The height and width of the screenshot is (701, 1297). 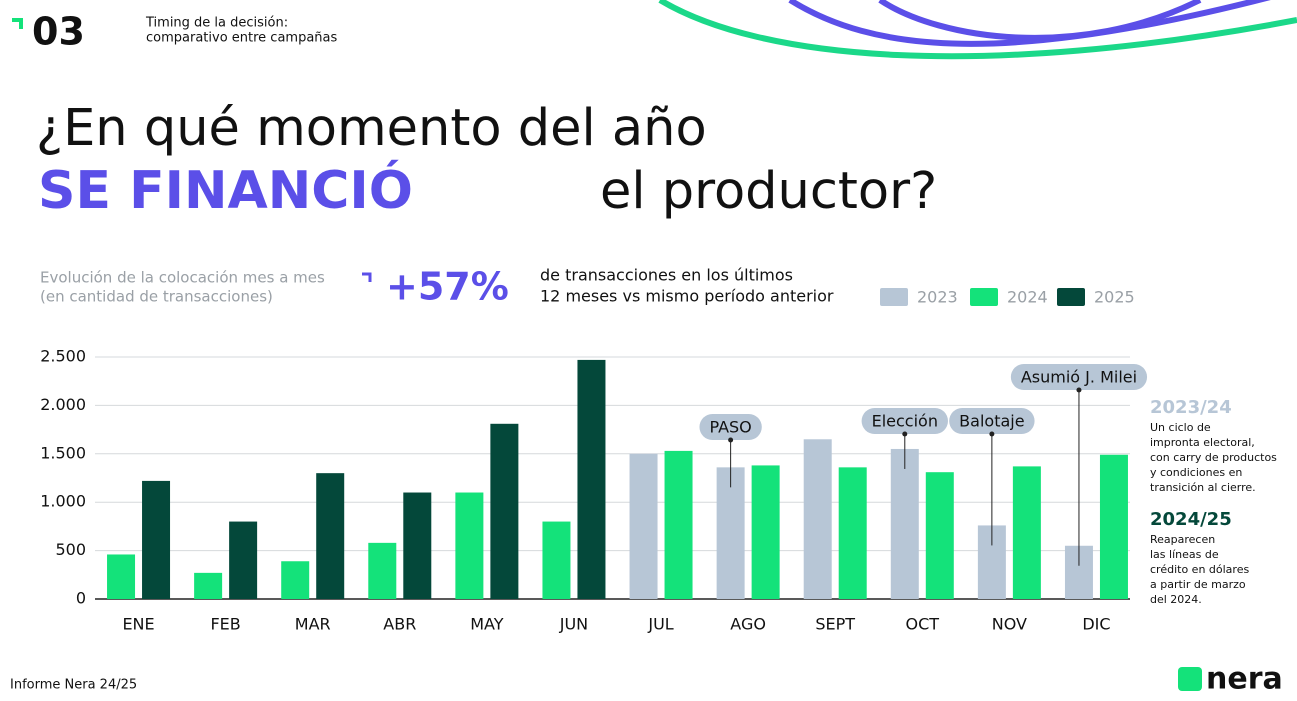 What do you see at coordinates (1191, 407) in the screenshot?
I see `note-title: 2023/24` at bounding box center [1191, 407].